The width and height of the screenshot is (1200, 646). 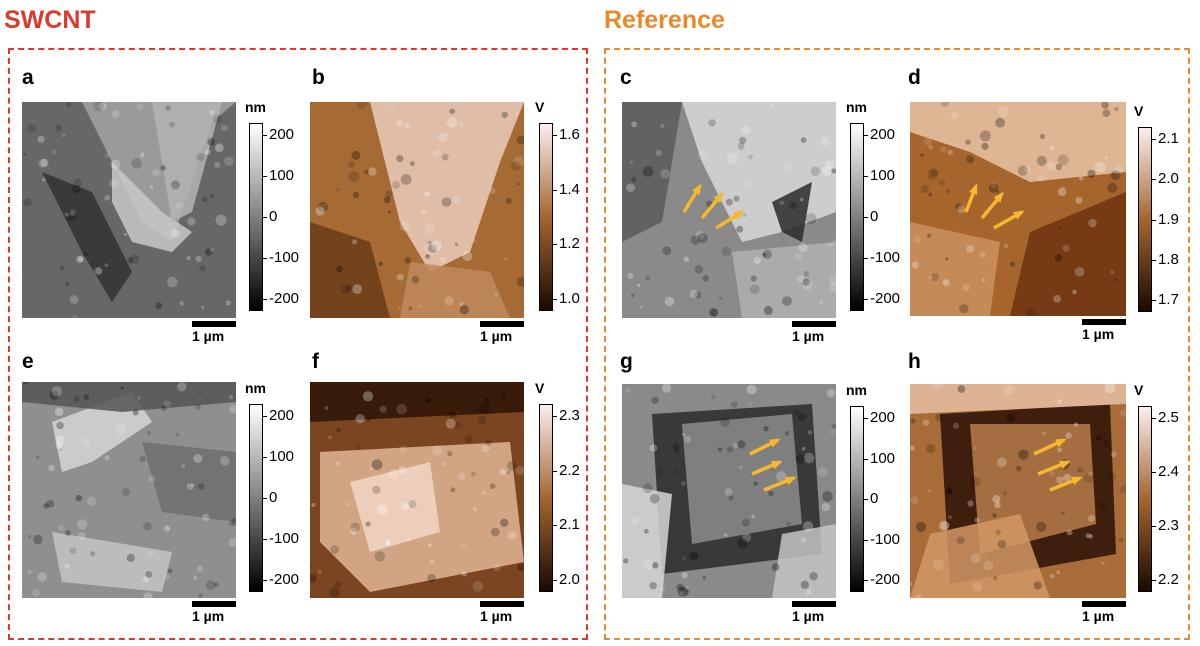 I want to click on scale-label-h: 1 µm, so click(x=1098, y=616).